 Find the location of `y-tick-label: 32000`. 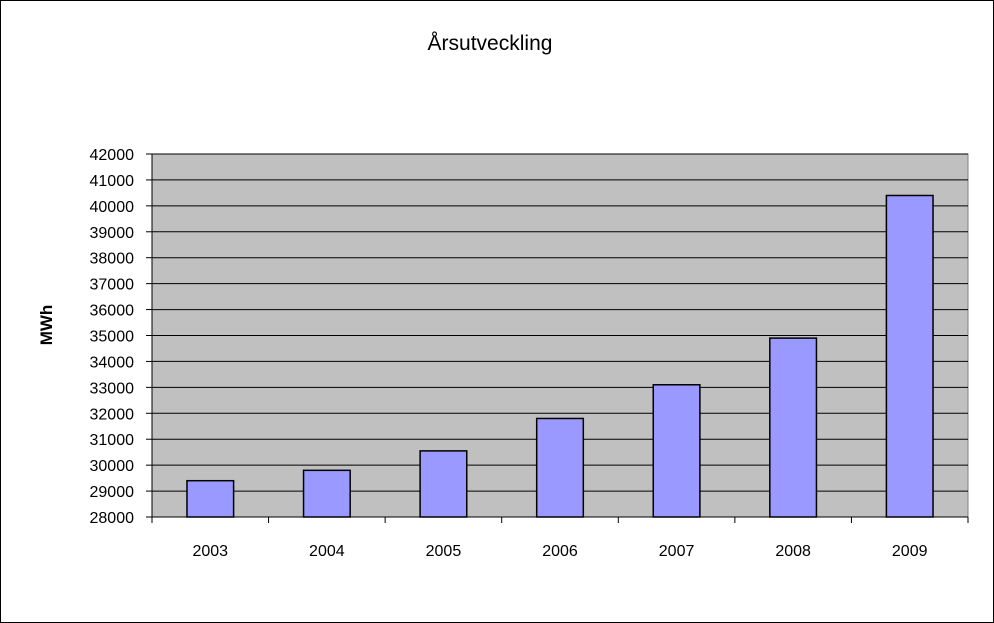

y-tick-label: 32000 is located at coordinates (112, 414).